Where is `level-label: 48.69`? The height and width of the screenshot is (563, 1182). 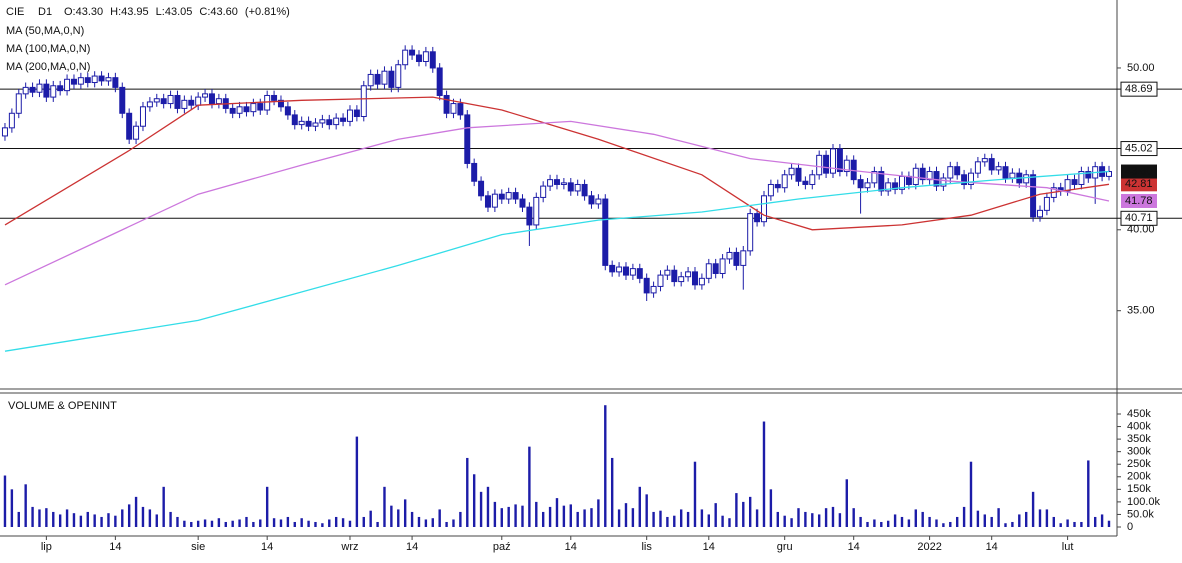 level-label: 48.69 is located at coordinates (1139, 89).